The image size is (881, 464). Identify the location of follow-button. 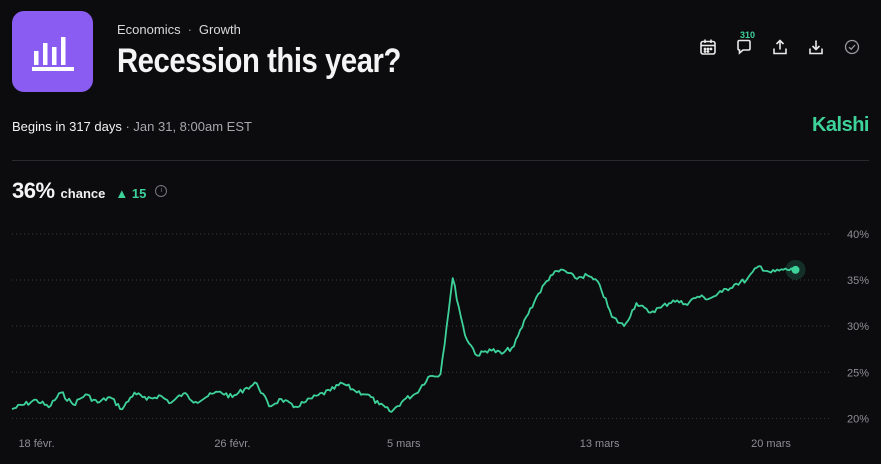
(852, 47).